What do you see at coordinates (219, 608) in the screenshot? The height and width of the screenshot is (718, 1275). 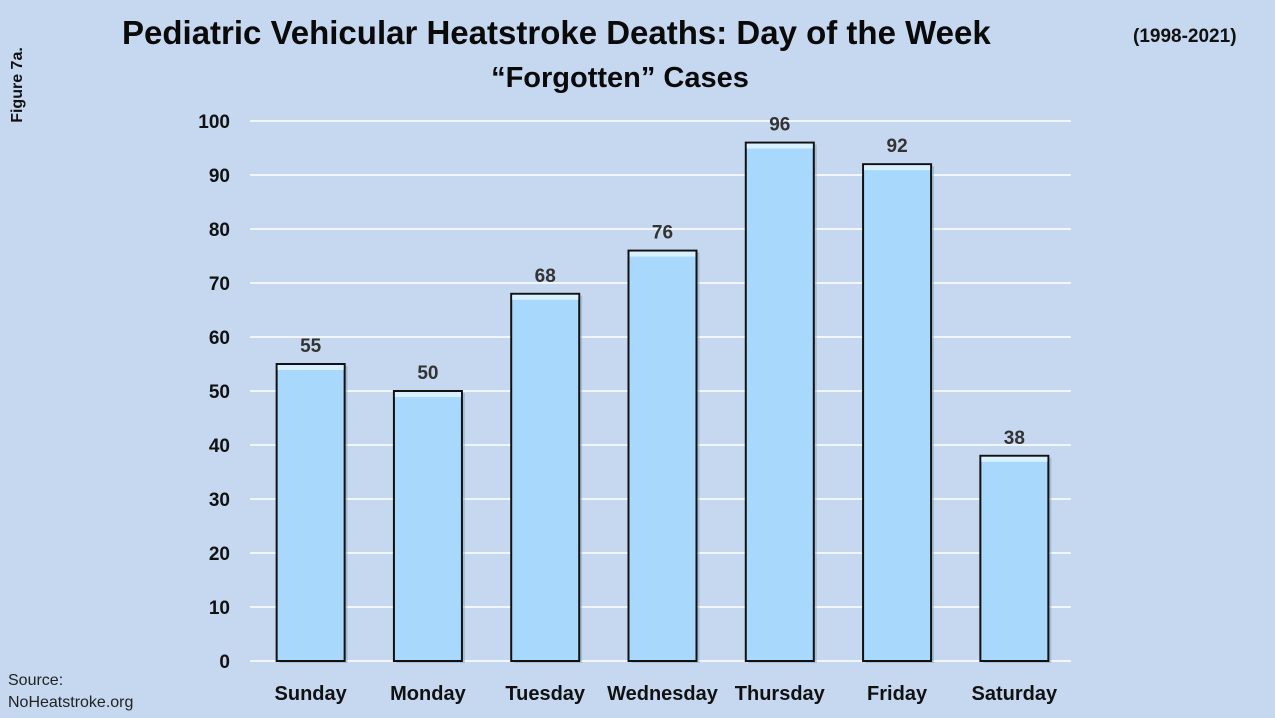 I see `y-tick-label: 10` at bounding box center [219, 608].